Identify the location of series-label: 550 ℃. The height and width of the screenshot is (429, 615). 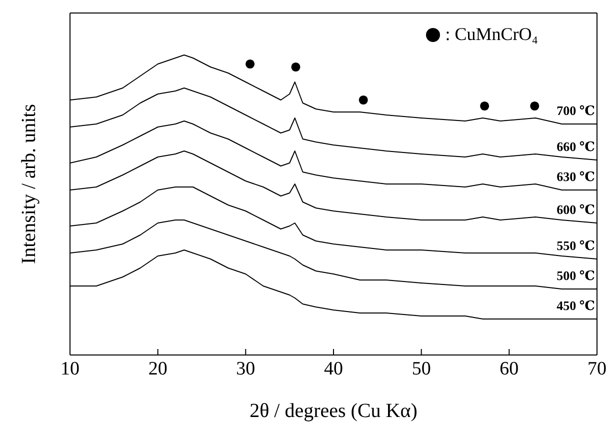
(575, 245).